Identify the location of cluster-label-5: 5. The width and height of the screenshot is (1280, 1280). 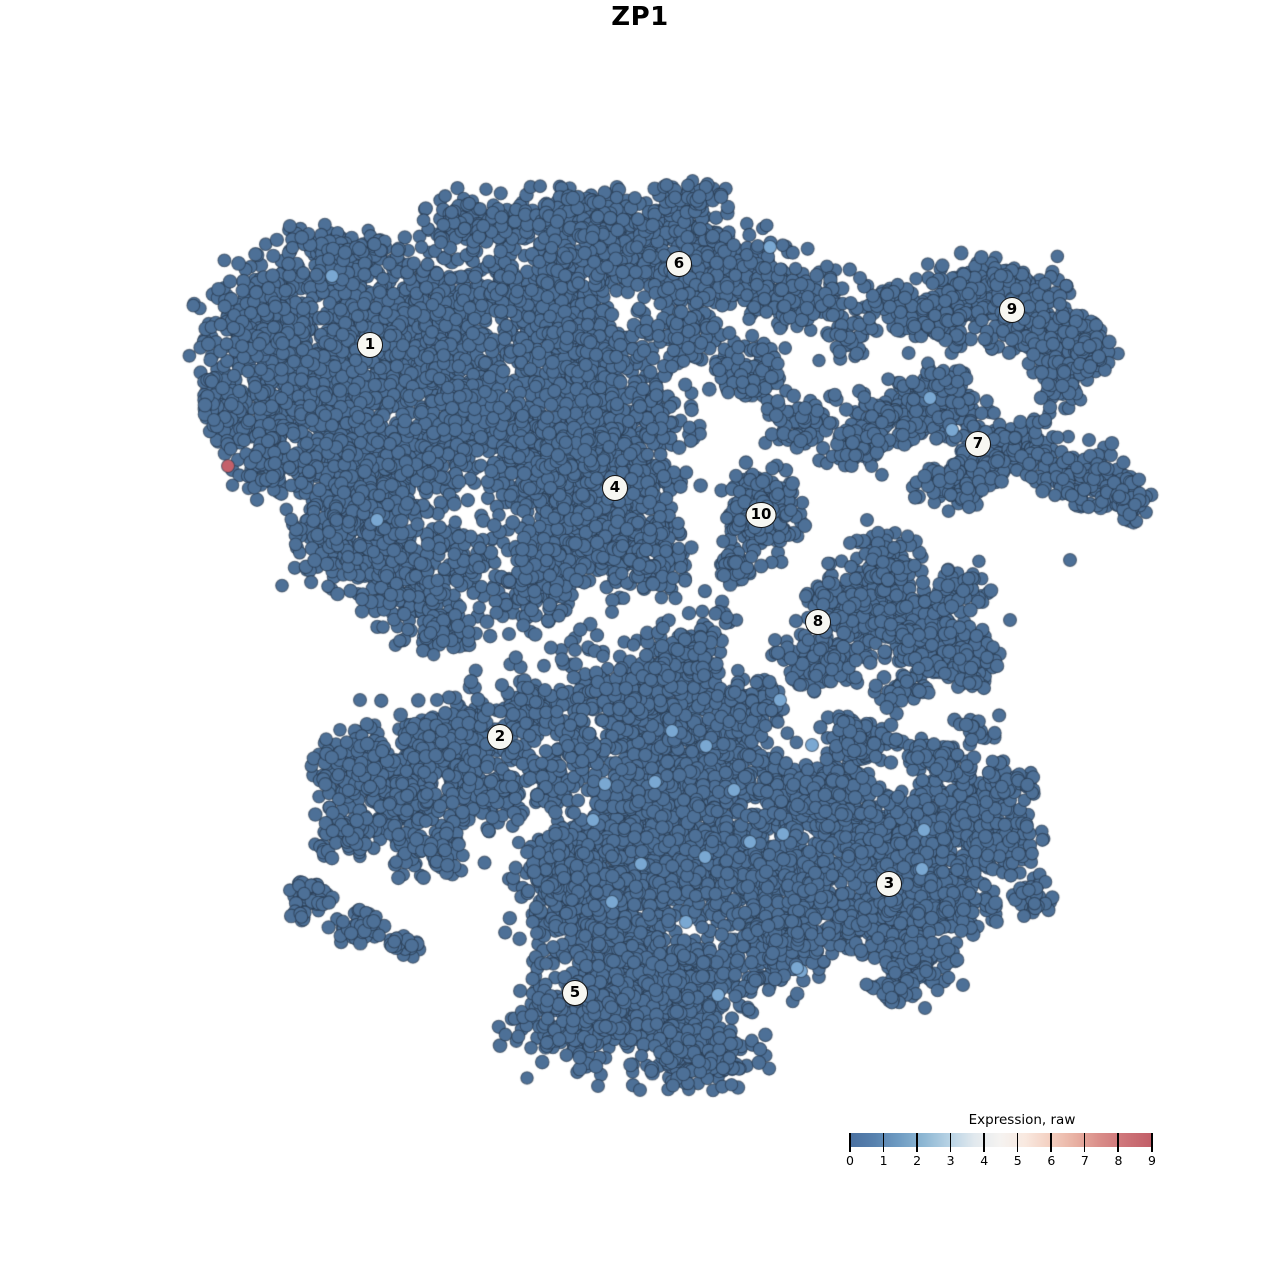
(575, 993).